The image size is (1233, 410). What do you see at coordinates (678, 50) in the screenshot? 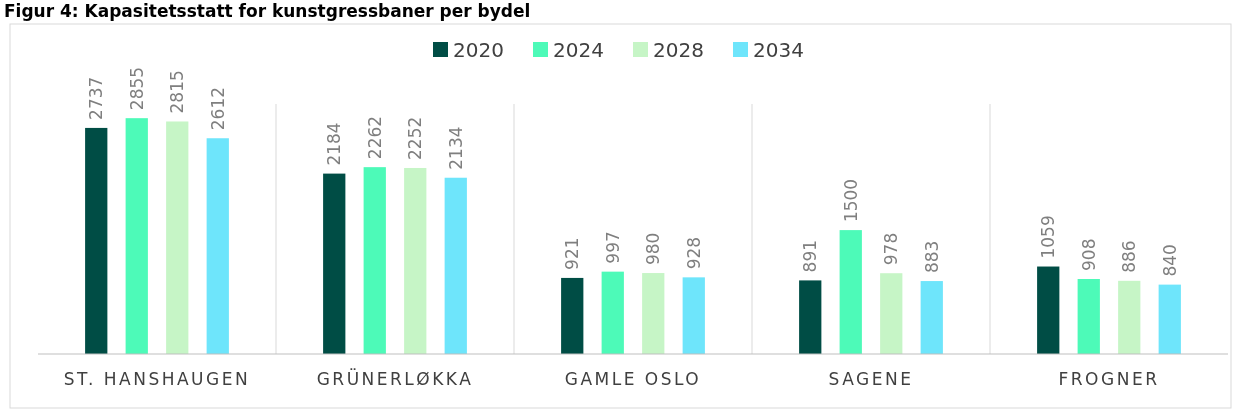
I see `legend-label: 2028` at bounding box center [678, 50].